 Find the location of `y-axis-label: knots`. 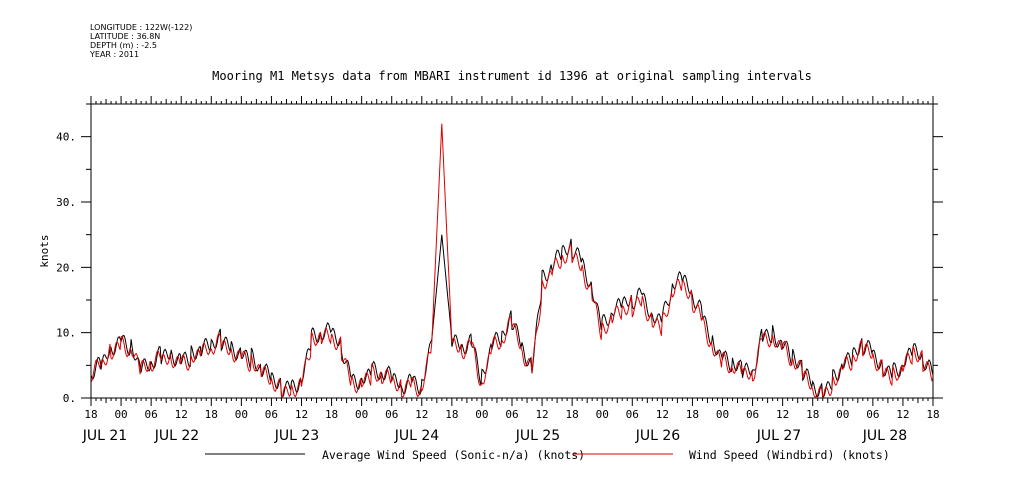

y-axis-label: knots is located at coordinates (44, 250).